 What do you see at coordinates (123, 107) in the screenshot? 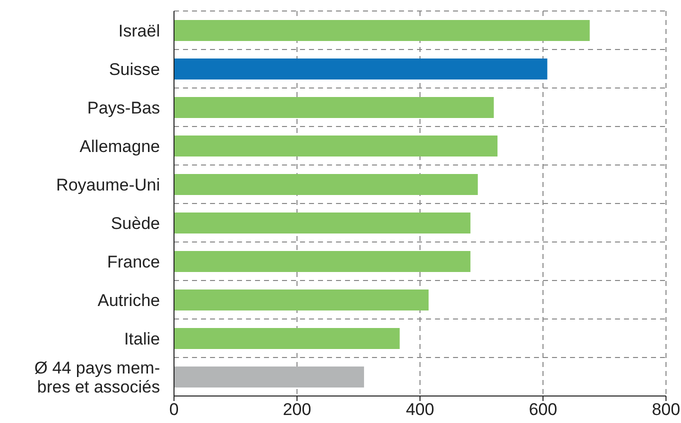
I see `y-tick-label: Pays-Bas` at bounding box center [123, 107].